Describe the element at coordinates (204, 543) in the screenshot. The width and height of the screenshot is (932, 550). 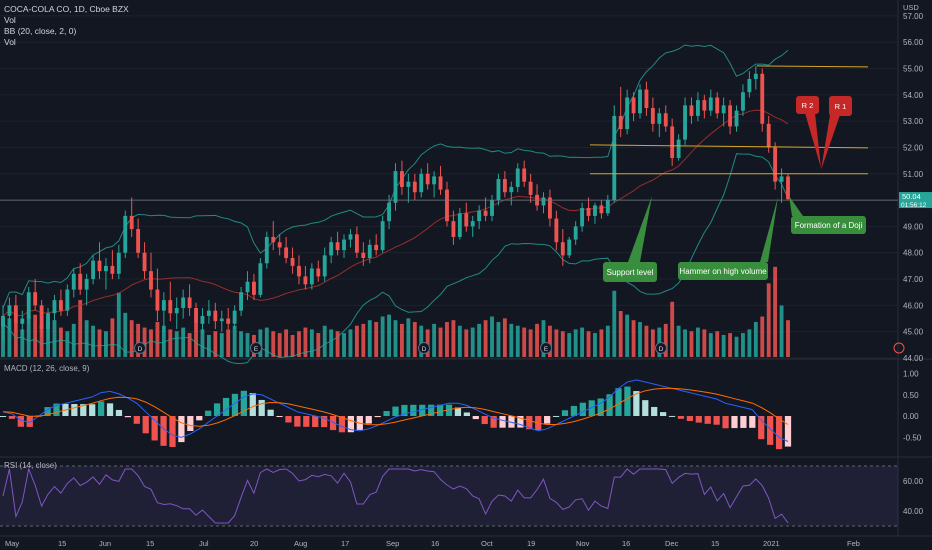
I see `time-tick: Jul` at that location.